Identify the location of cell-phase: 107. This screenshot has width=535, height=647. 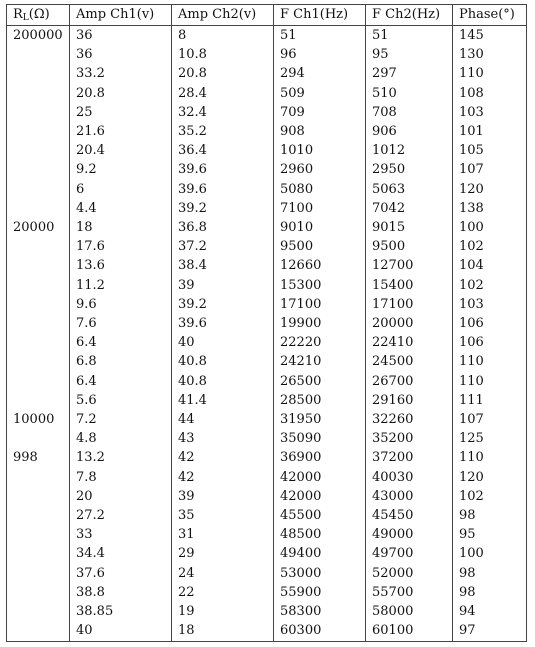
(489, 420).